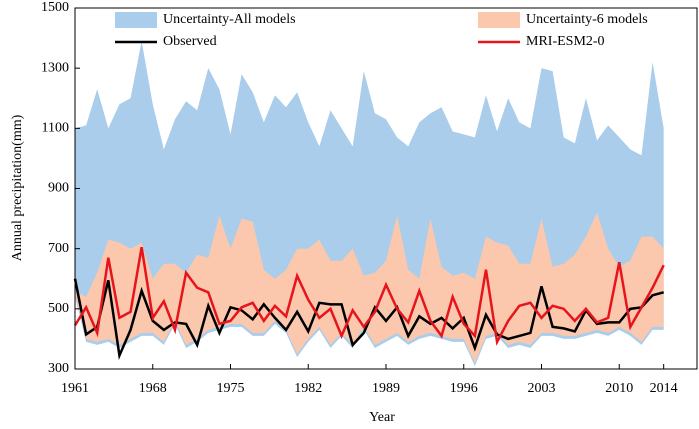 Image resolution: width=699 pixels, height=429 pixels. Describe the element at coordinates (55, 128) in the screenshot. I see `y-tick-label: 1100` at that location.